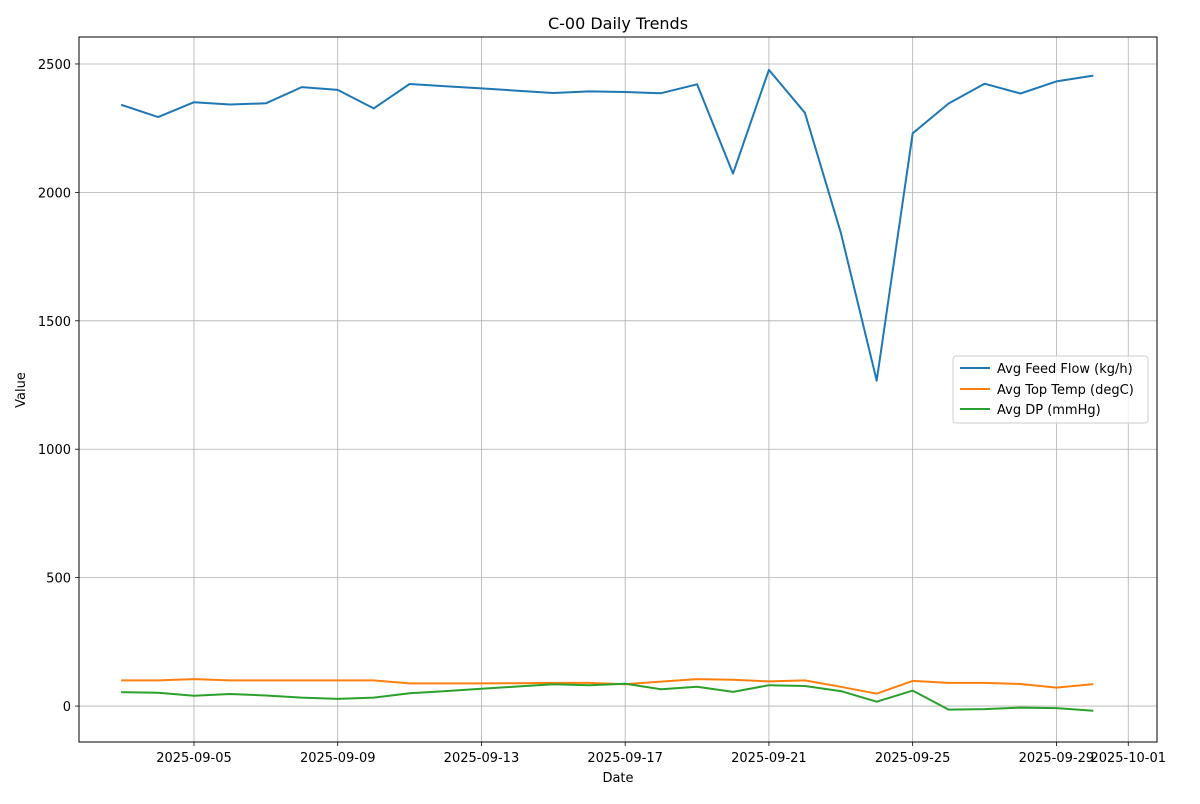 The height and width of the screenshot is (804, 1200). Describe the element at coordinates (617, 778) in the screenshot. I see `x-axis-label: Date` at that location.